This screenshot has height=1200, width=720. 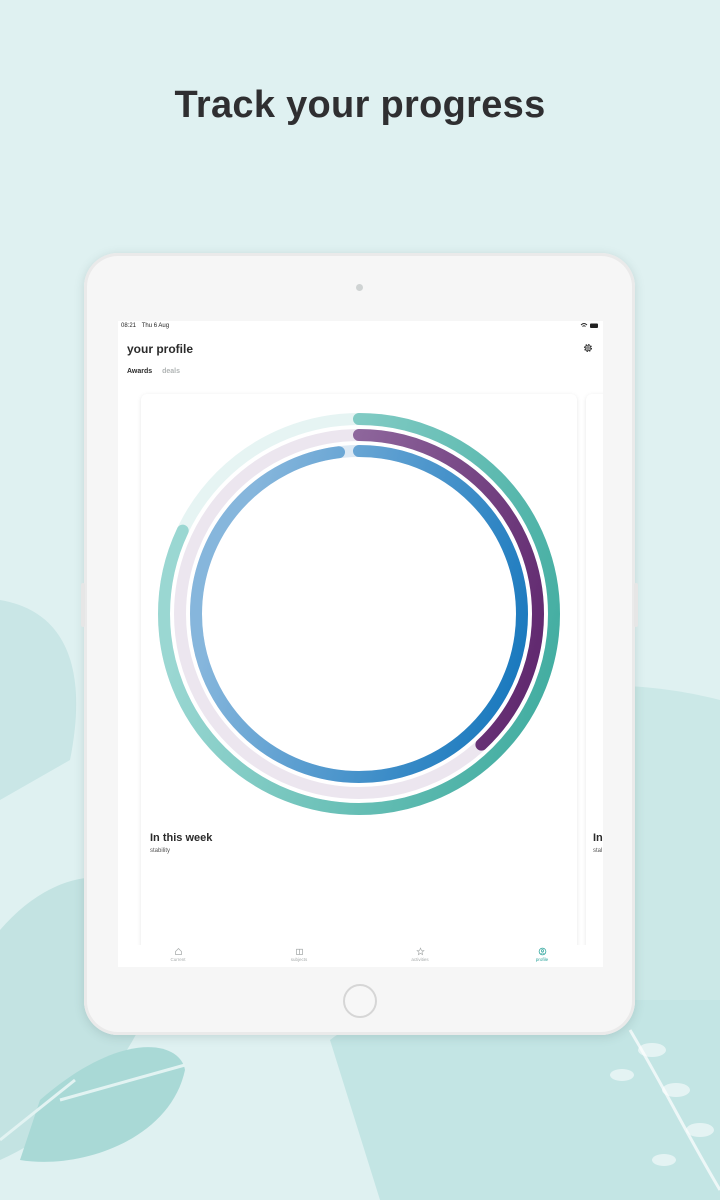 I want to click on star-icon, so click(x=420, y=951).